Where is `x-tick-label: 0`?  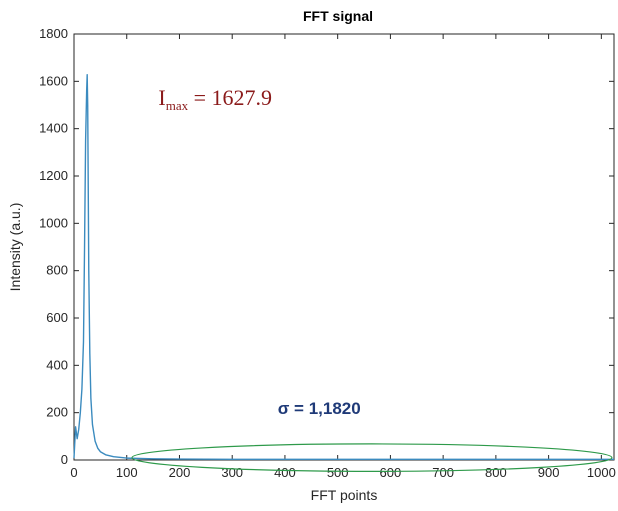
x-tick-label: 0 is located at coordinates (73, 472).